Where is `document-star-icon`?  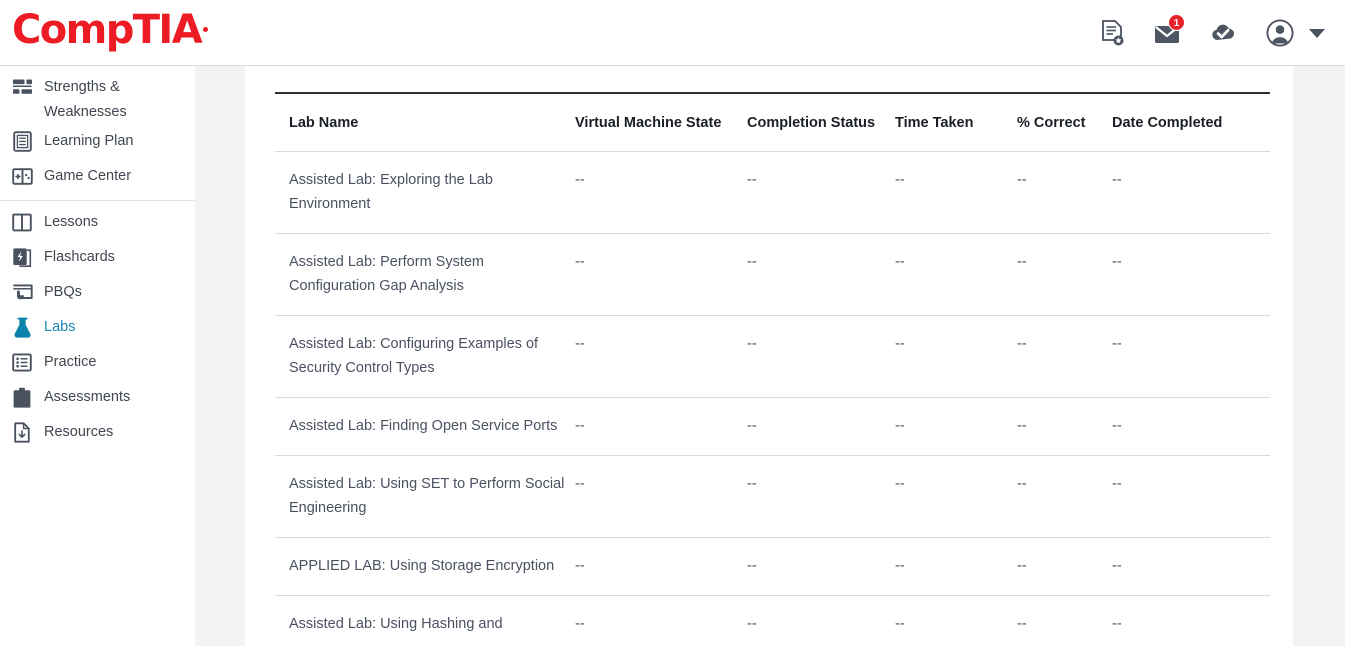 document-star-icon is located at coordinates (1112, 33).